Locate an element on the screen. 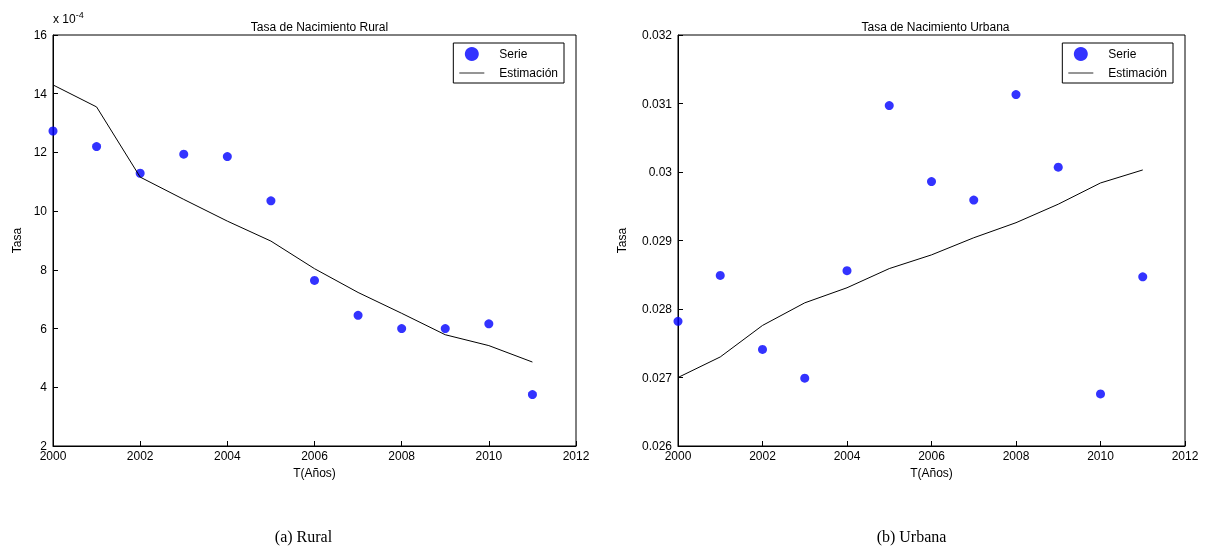 This screenshot has height=554, width=1215. text: (b) Urbana is located at coordinates (911, 536).